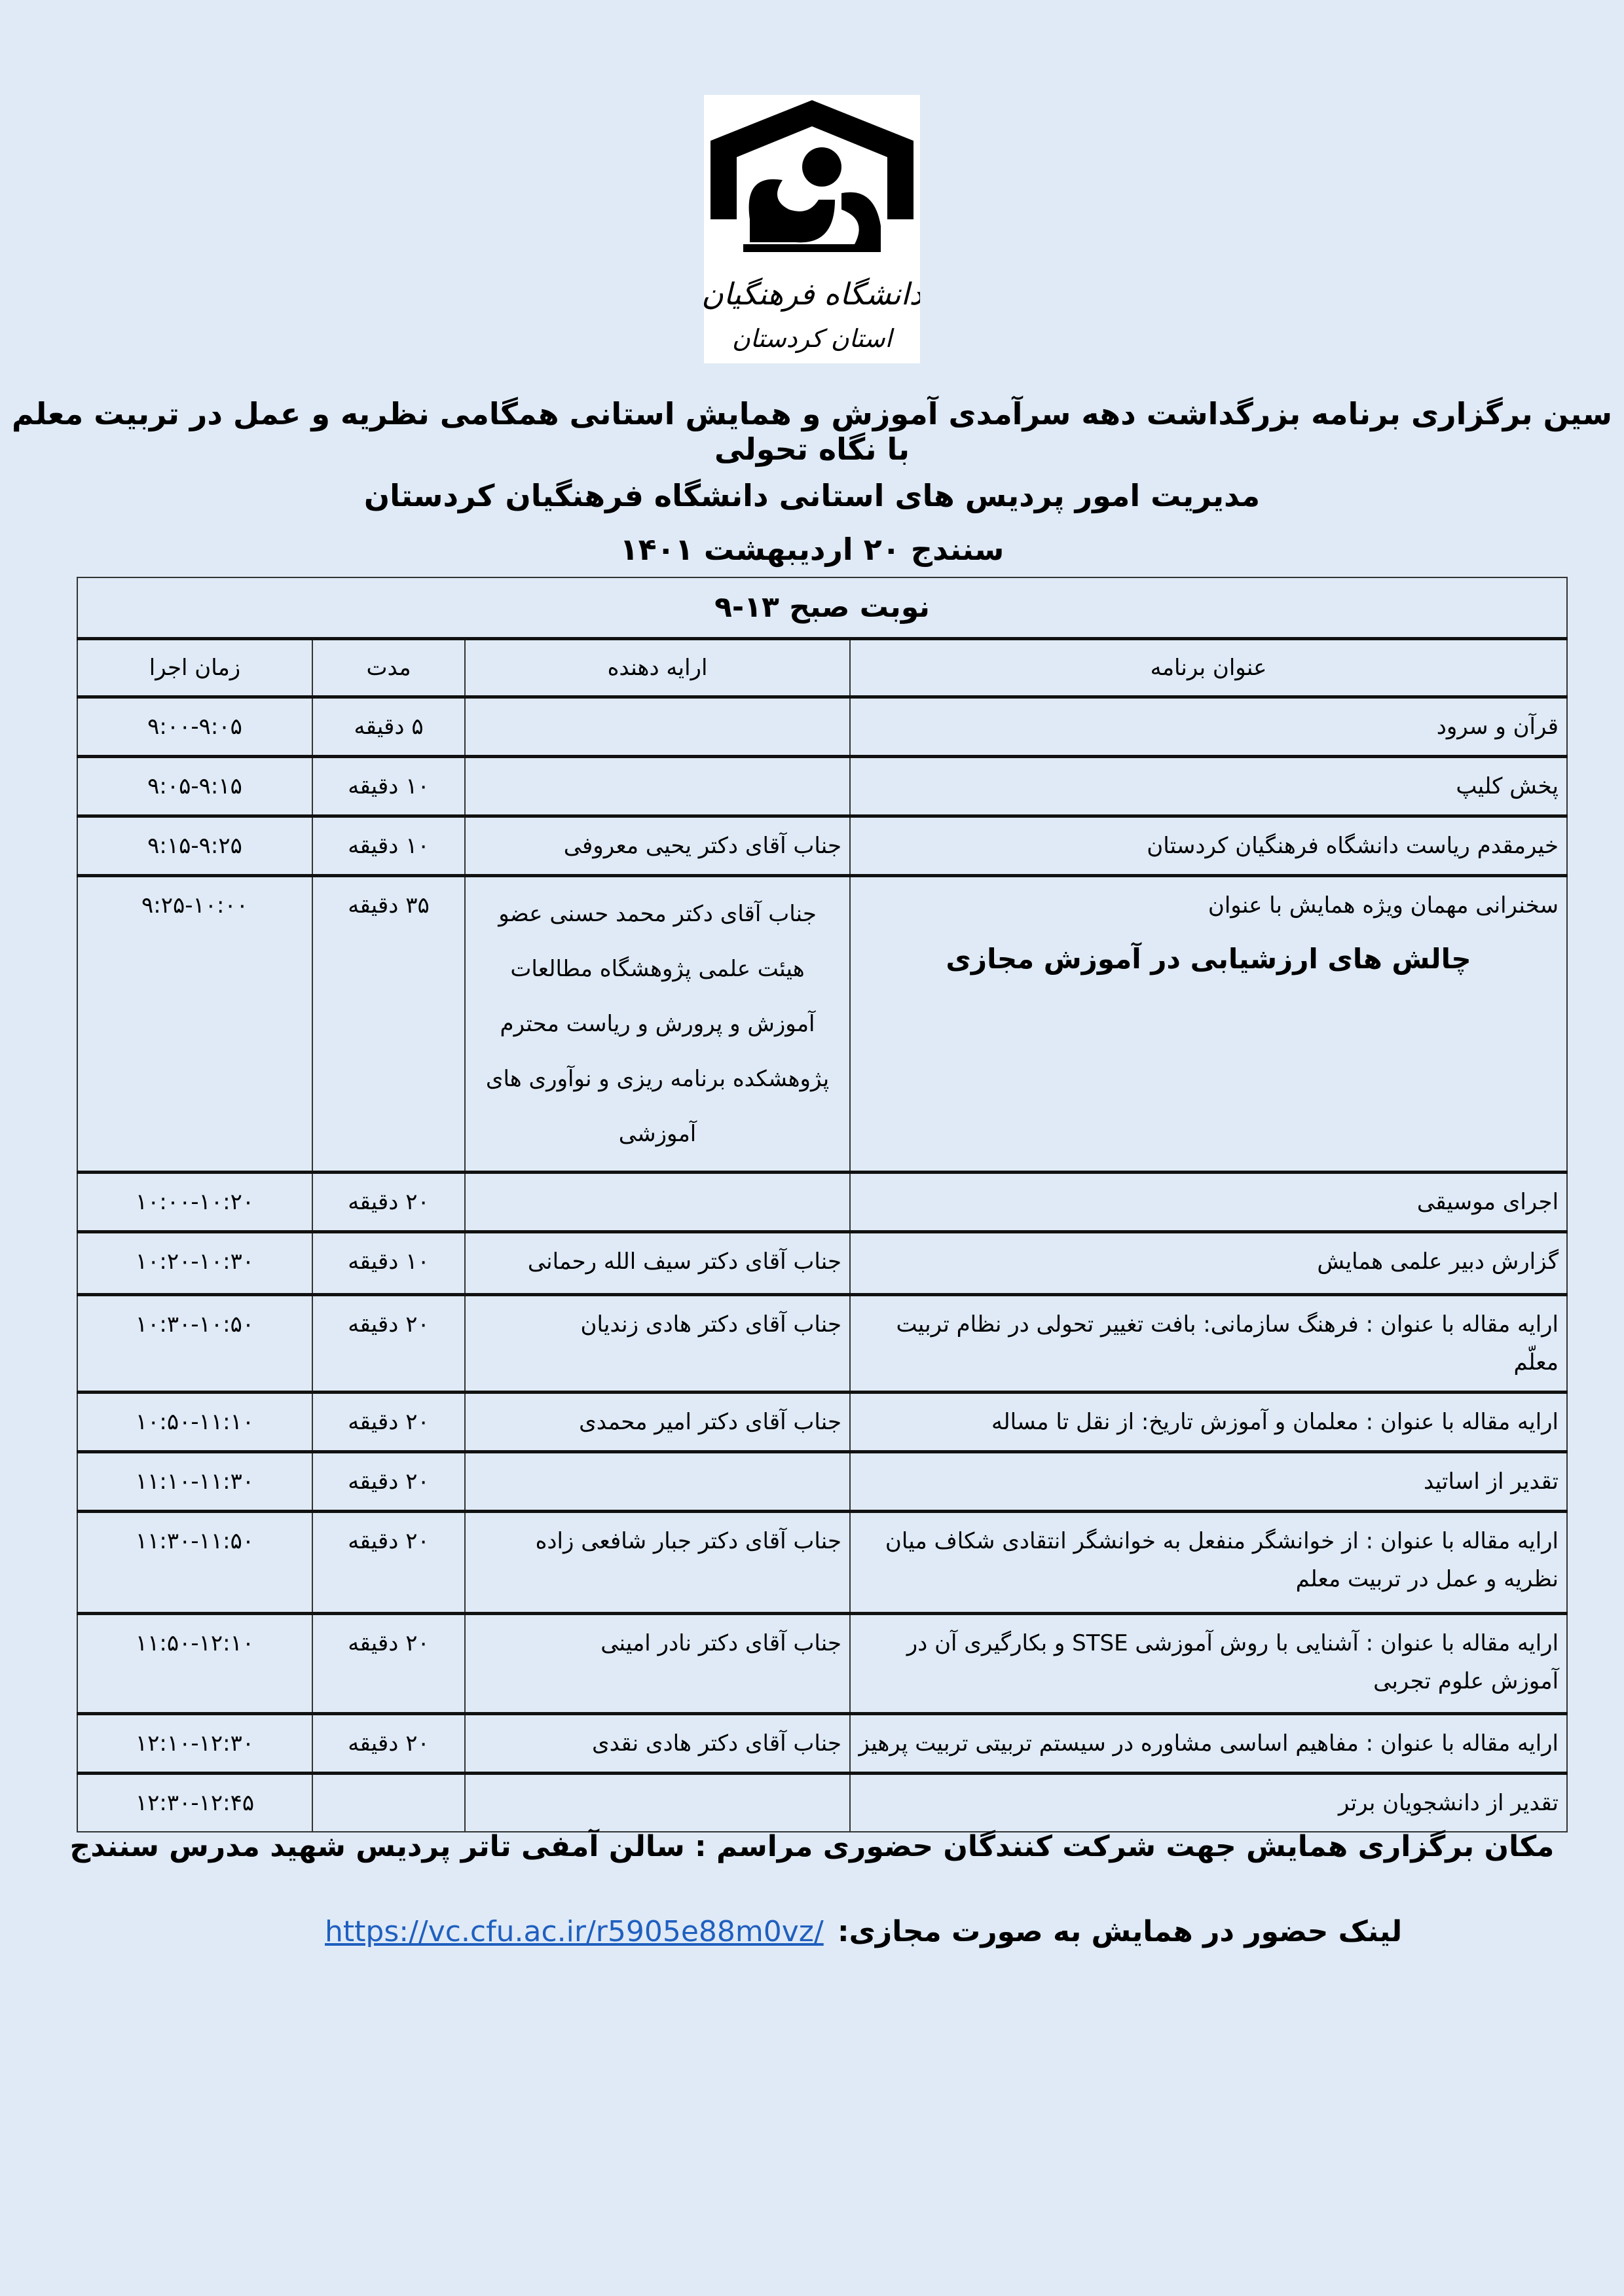  I want to click on table-row: قرآن و سرود ۵ دقیقه ۹:۰۰-۹:۰۵, so click(822, 726).